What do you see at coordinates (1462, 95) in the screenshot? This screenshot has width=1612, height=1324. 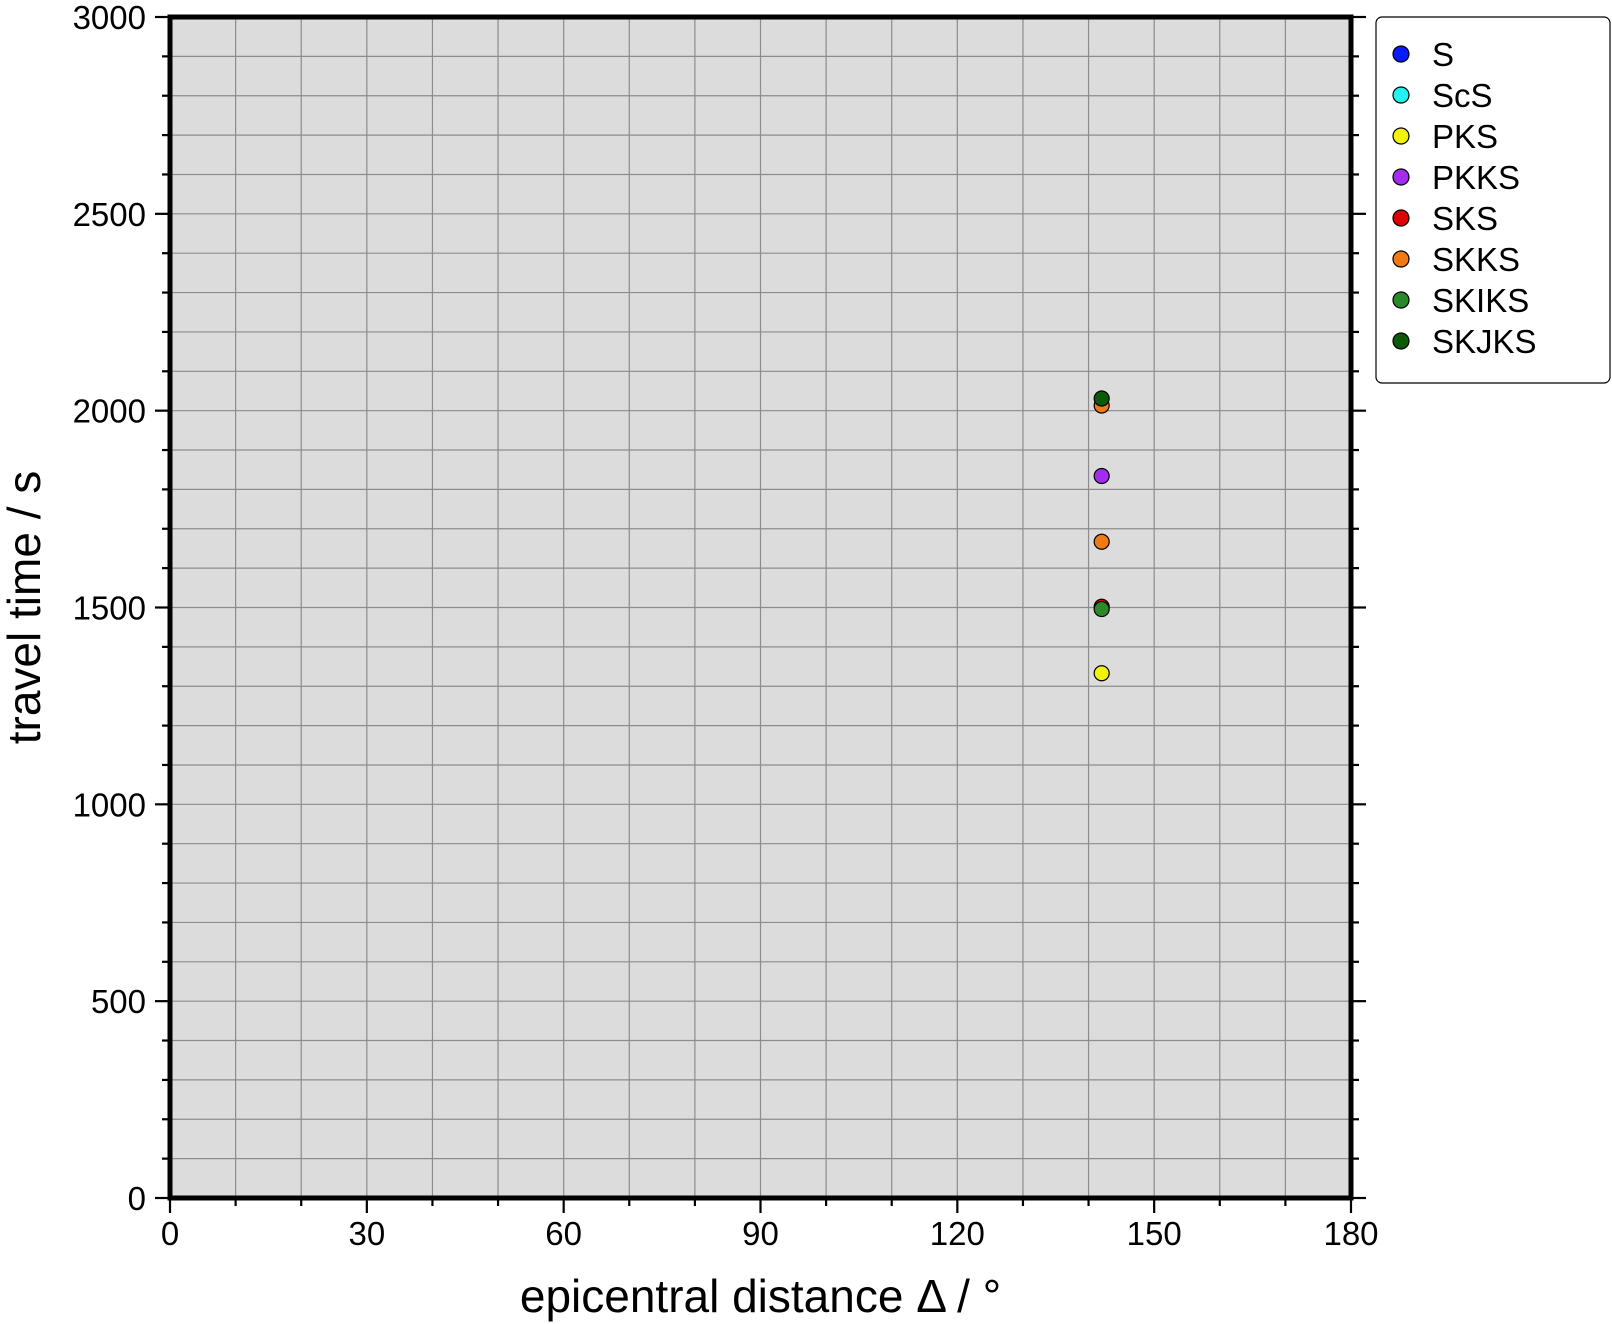 I see `legend-label-scs: ScS` at bounding box center [1462, 95].